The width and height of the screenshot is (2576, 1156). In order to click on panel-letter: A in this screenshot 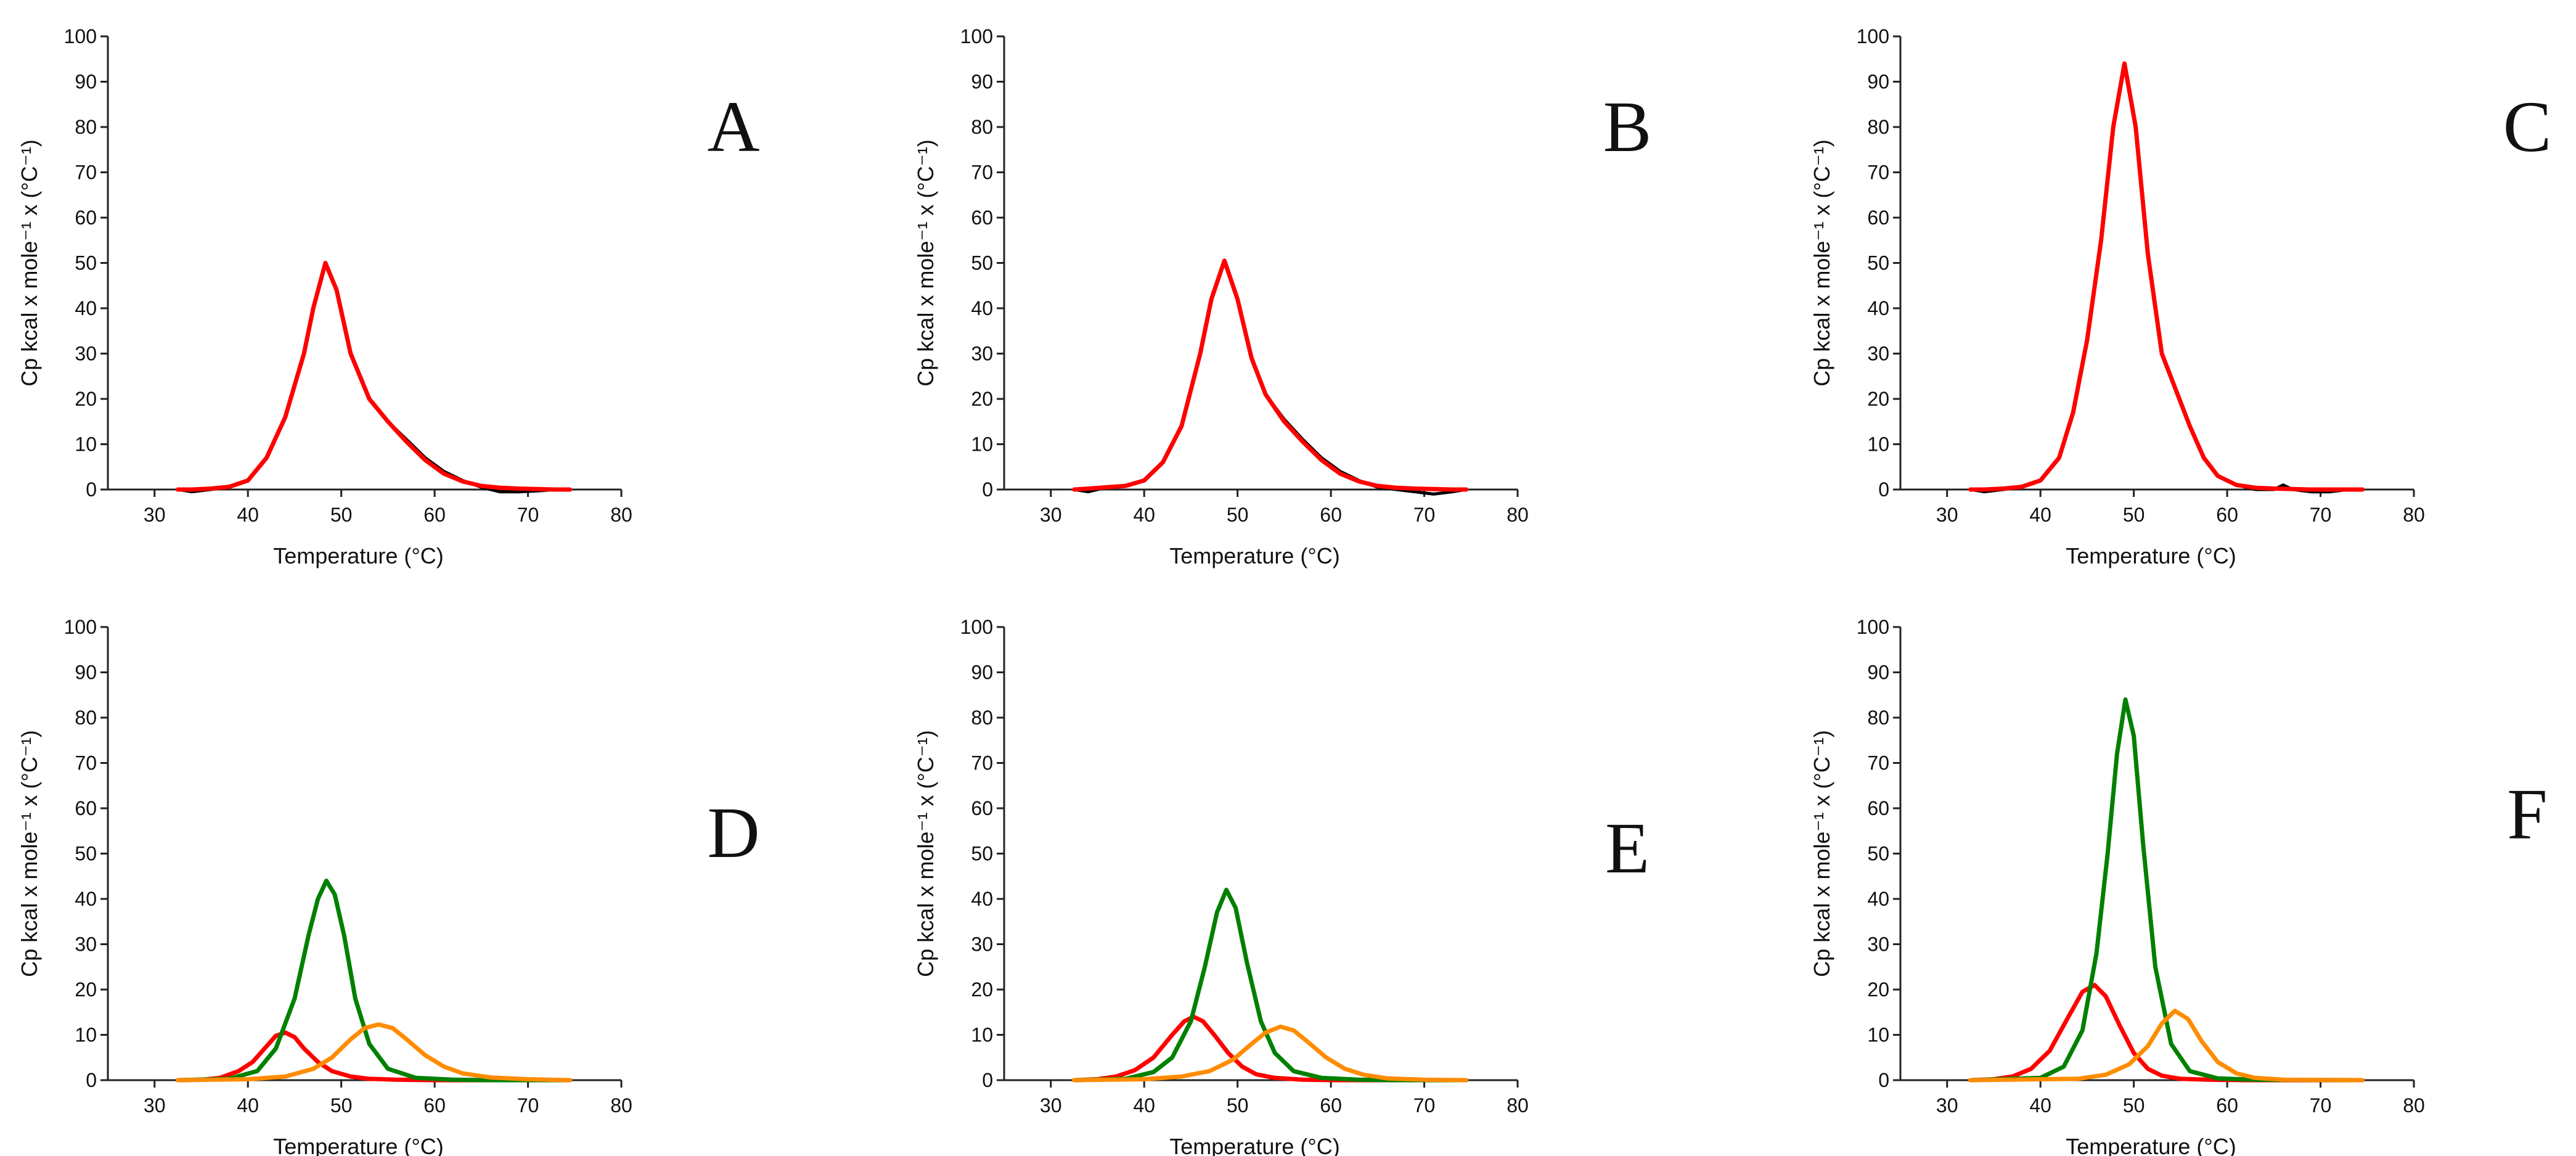, I will do `click(733, 126)`.